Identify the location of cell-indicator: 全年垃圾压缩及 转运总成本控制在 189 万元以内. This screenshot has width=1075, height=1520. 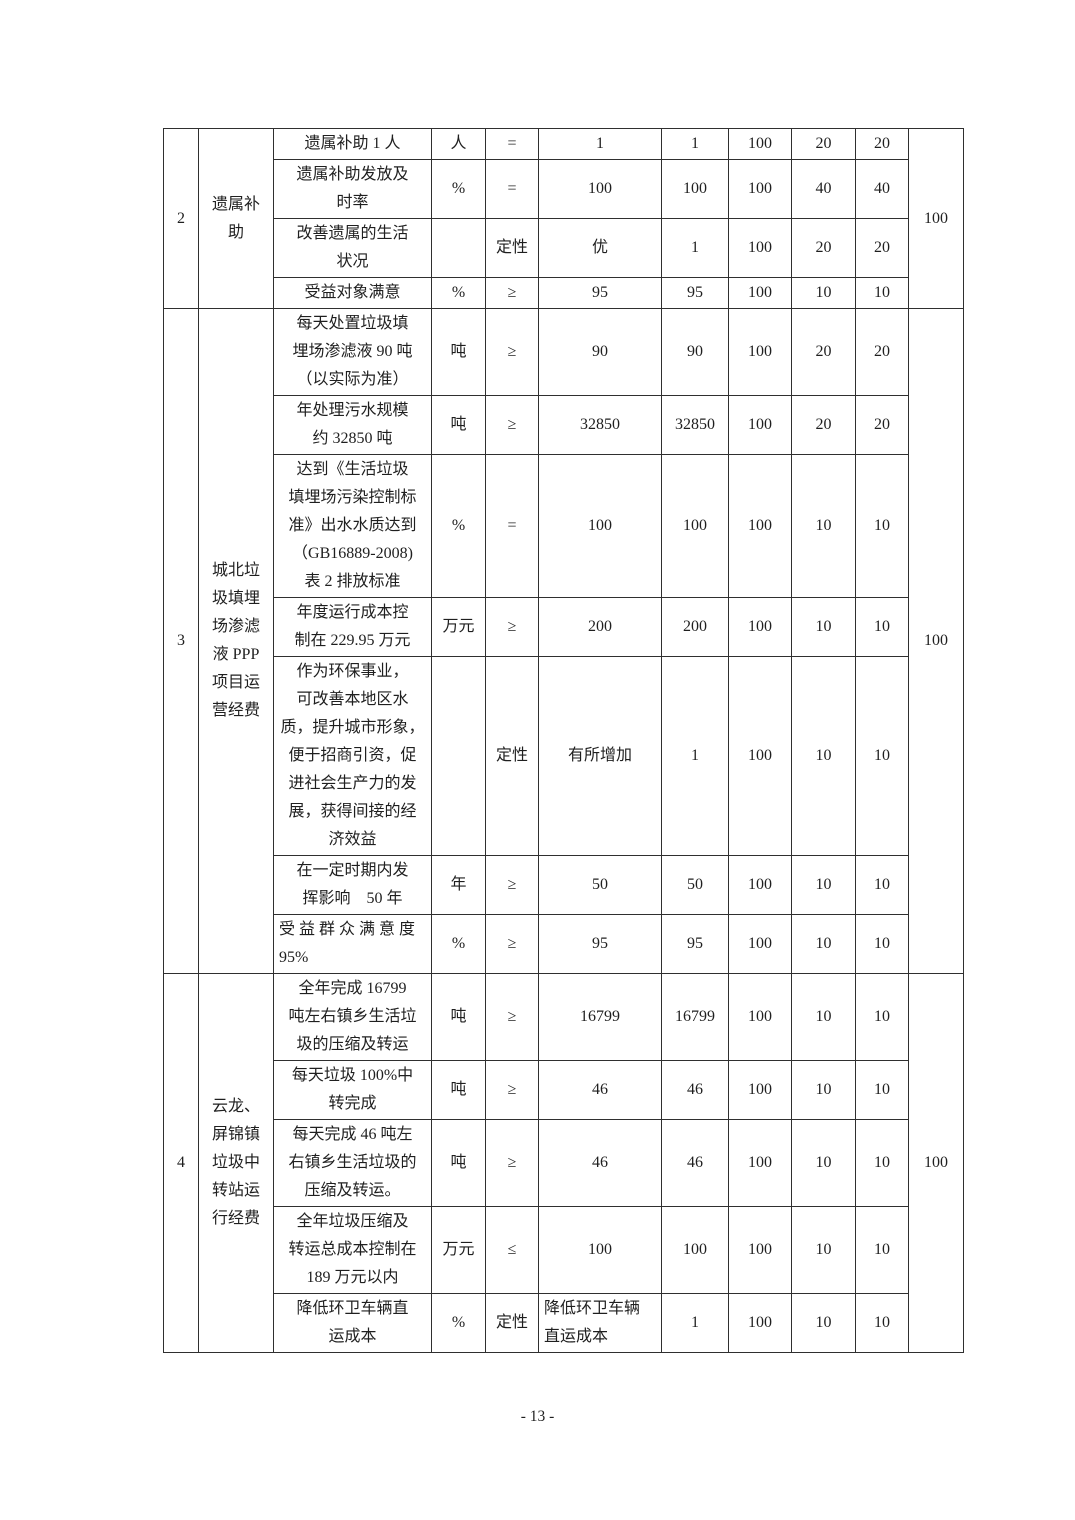
(352, 1250).